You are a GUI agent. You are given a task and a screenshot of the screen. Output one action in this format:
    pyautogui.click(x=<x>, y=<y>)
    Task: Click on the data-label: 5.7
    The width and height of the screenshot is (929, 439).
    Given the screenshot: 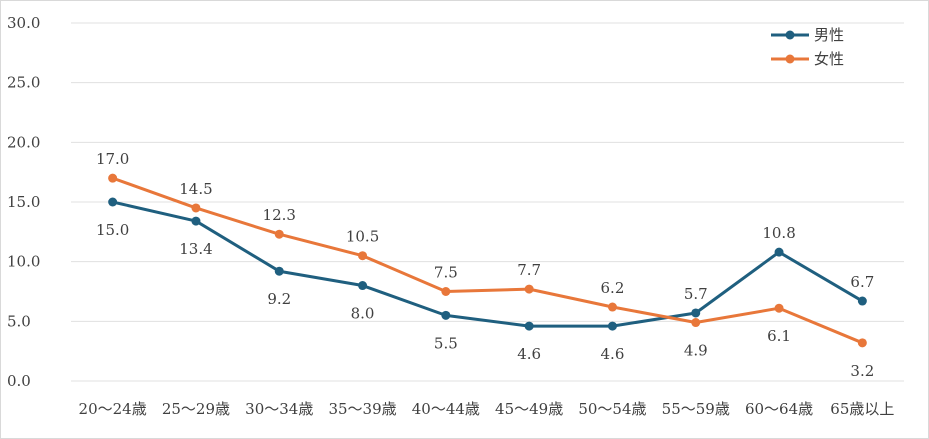 What is the action you would take?
    pyautogui.click(x=696, y=294)
    